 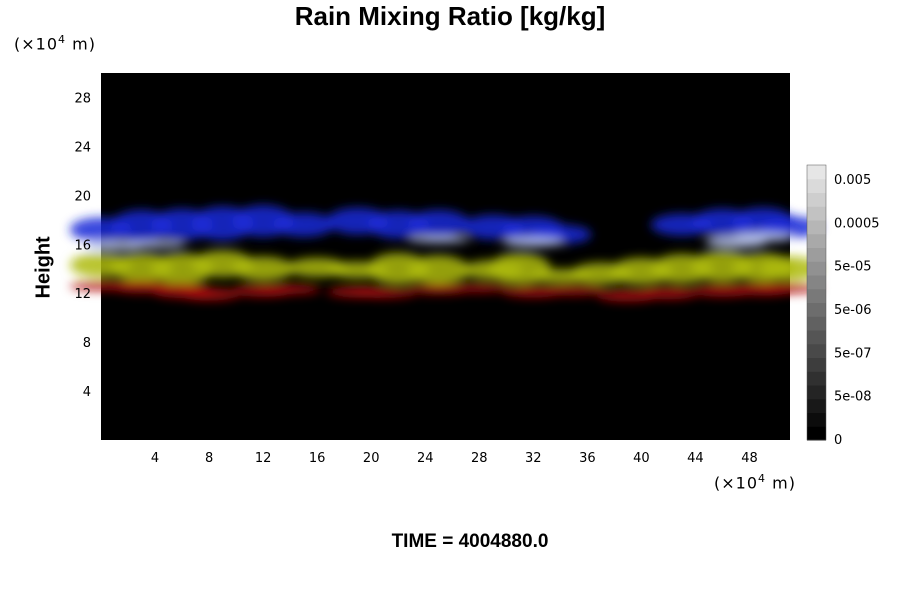 What do you see at coordinates (454, 458) in the screenshot?
I see `x-axis: 4 8 12 16 20 24 28 32 36 40 44 48` at bounding box center [454, 458].